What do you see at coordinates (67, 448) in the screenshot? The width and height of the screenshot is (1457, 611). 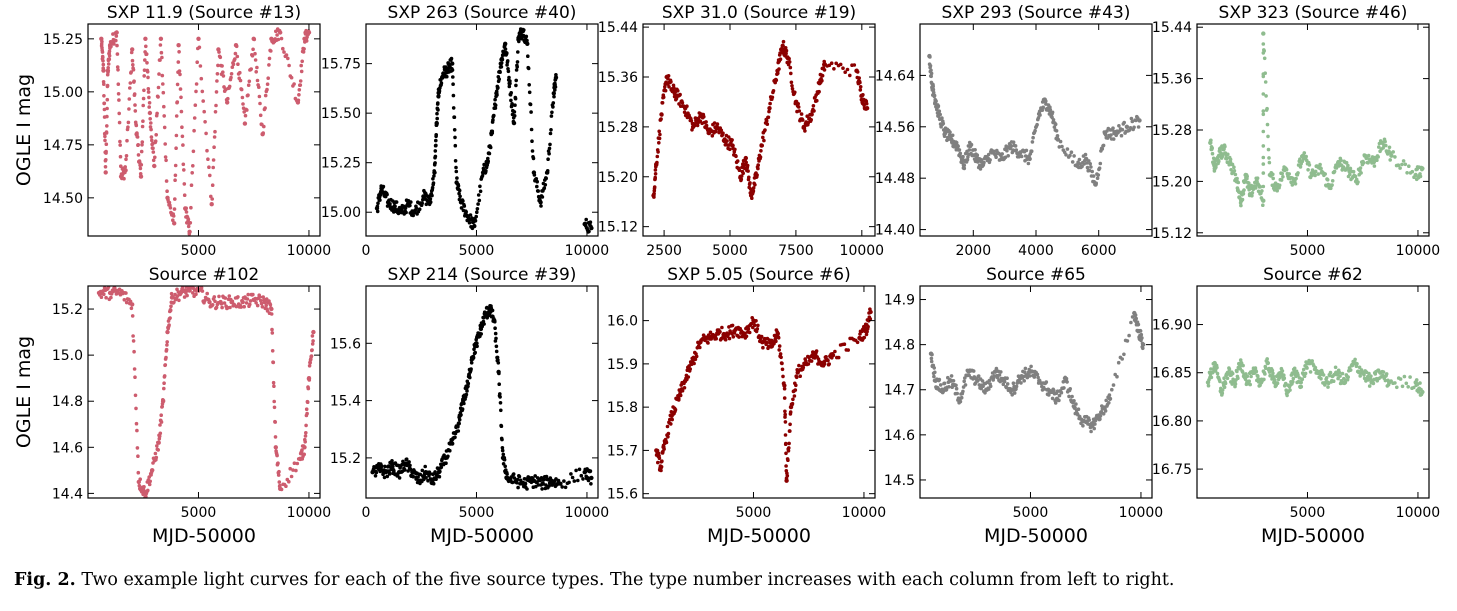 I see `y-tick-label: 14.6` at bounding box center [67, 448].